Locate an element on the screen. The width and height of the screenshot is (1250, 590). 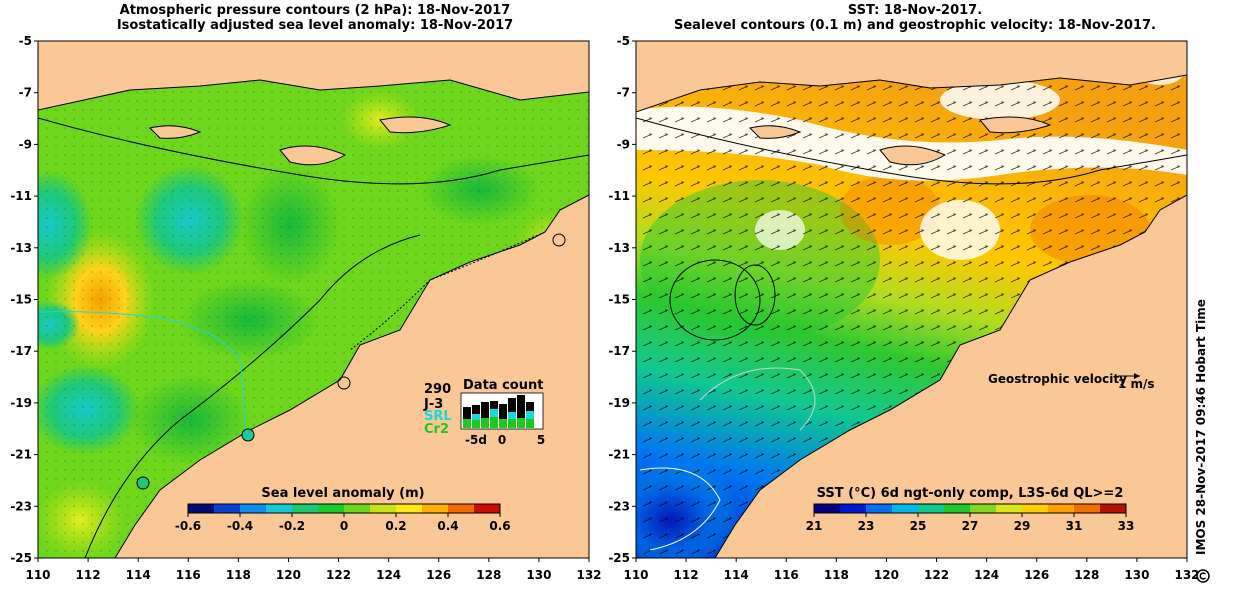
right-colorbar-tick-label: 27 is located at coordinates (970, 526).